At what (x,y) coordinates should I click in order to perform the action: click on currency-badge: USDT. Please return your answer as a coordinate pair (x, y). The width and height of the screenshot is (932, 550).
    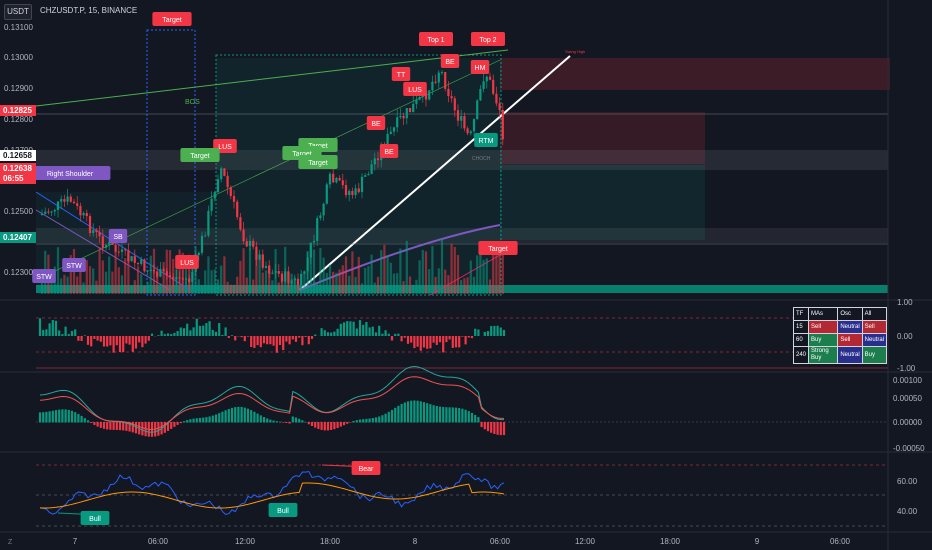
    Looking at the image, I should click on (18, 12).